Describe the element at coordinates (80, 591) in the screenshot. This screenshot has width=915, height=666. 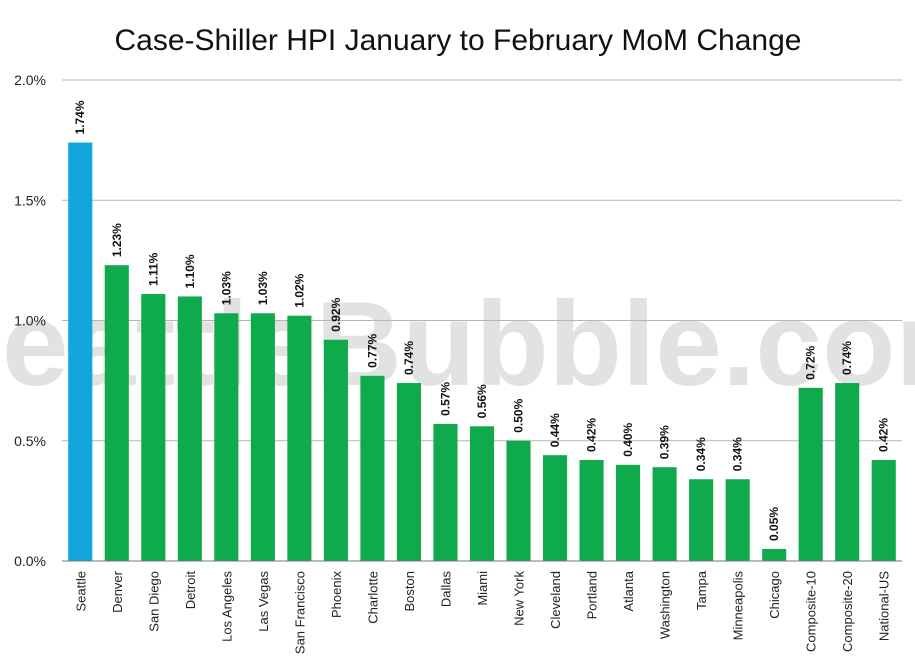
I see `x-tick-label: Seattle` at that location.